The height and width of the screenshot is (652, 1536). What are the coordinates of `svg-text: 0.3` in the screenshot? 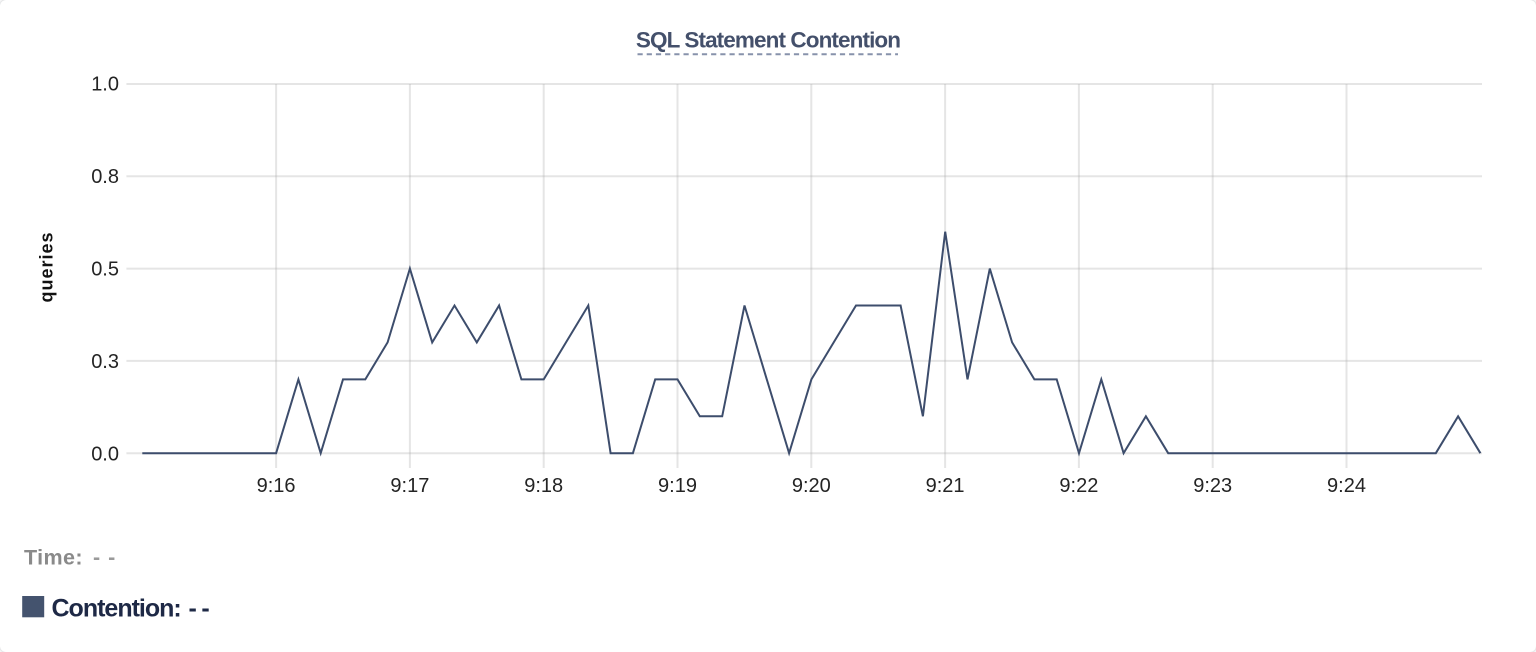 It's located at (105, 362).